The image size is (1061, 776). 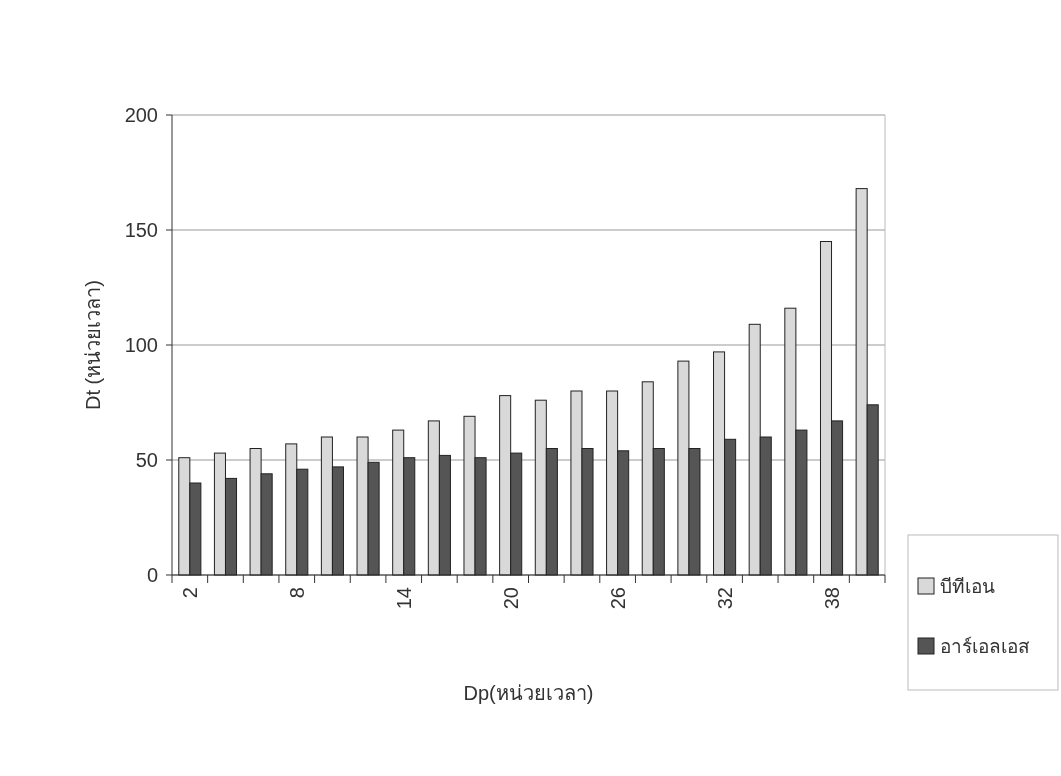 I want to click on y-tick-label: 50, so click(x=146, y=460).